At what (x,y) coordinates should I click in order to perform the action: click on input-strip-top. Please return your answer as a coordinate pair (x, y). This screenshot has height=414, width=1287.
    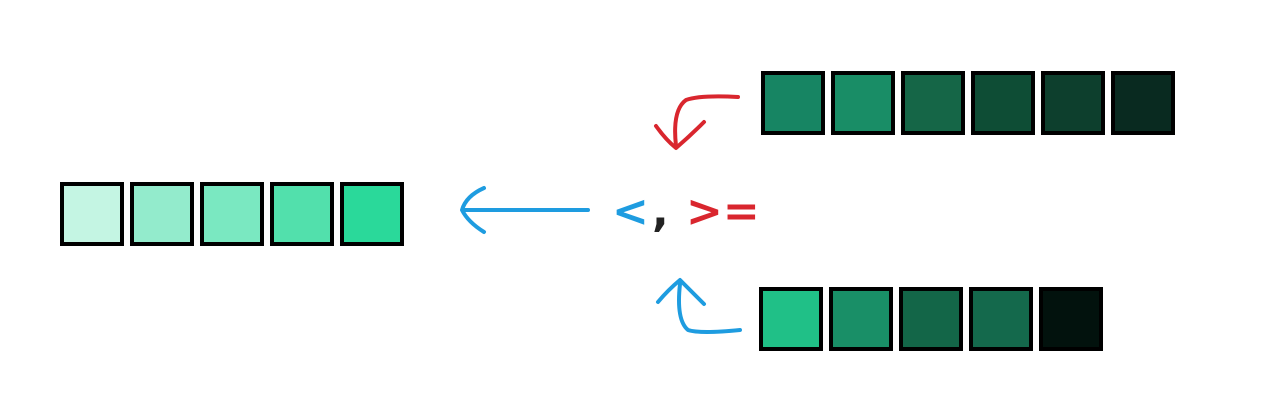
    Looking at the image, I should click on (968, 103).